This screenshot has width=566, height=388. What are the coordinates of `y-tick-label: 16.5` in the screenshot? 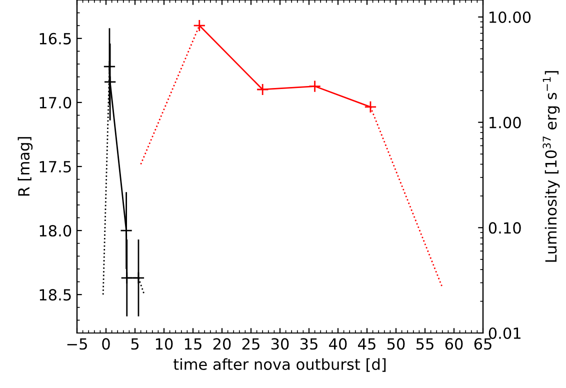 It's located at (55, 38).